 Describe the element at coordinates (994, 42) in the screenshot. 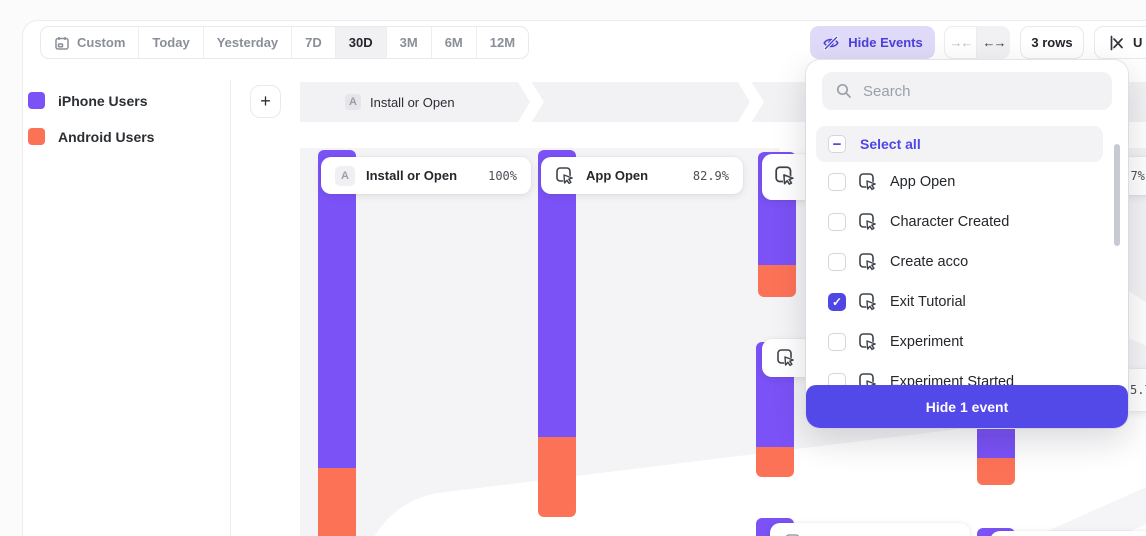

I see `expand-columns-button: ←→` at that location.